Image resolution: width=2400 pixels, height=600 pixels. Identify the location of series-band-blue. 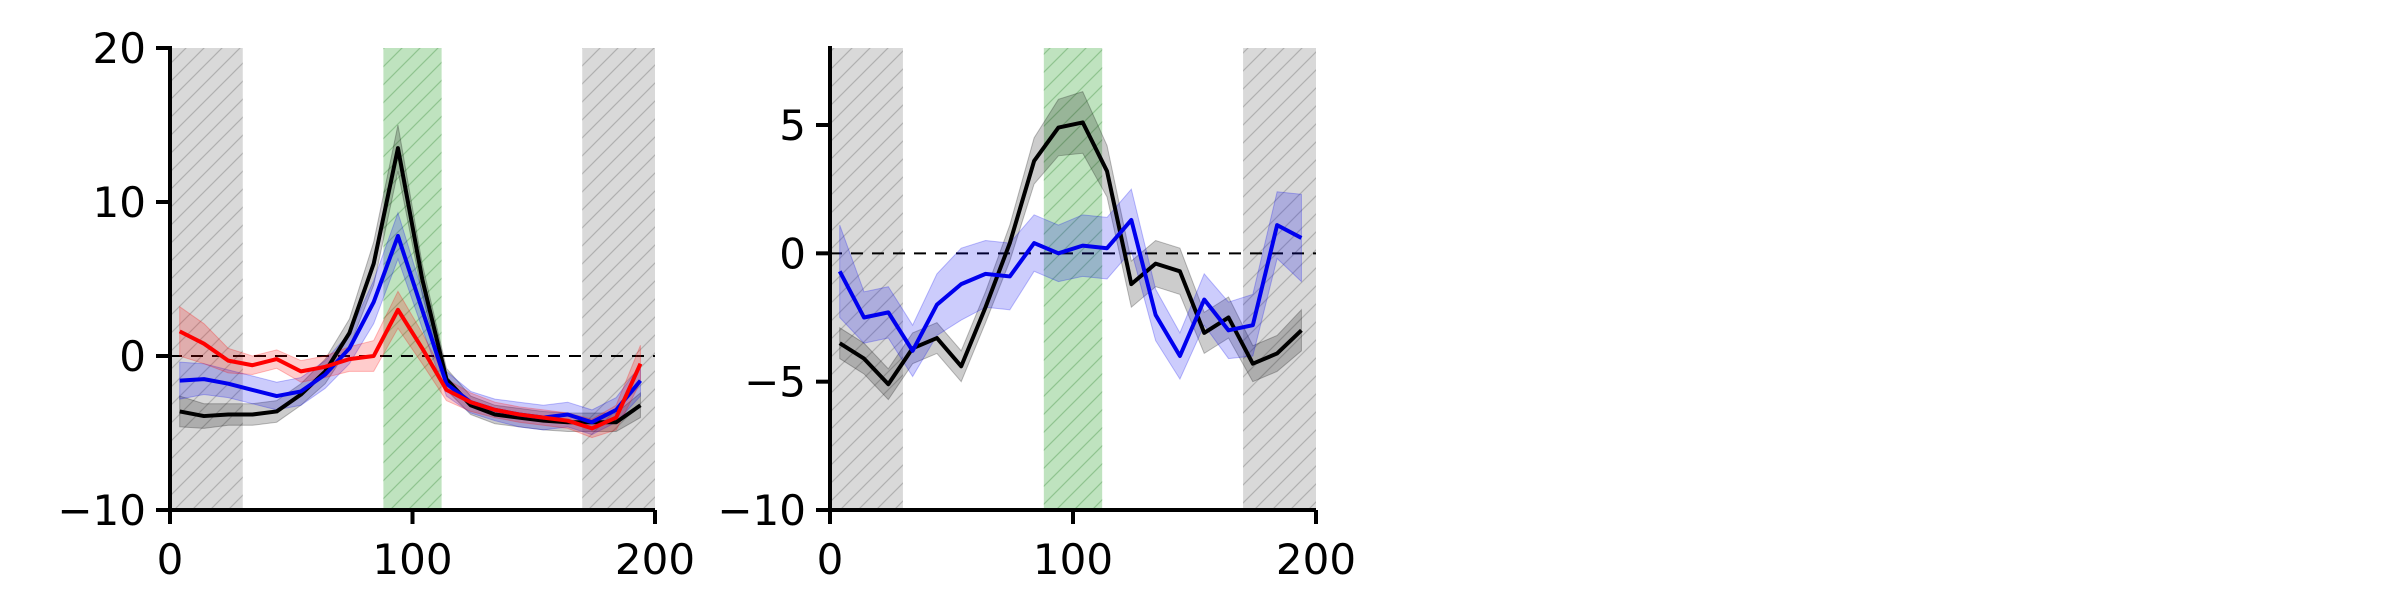
(1070, 284).